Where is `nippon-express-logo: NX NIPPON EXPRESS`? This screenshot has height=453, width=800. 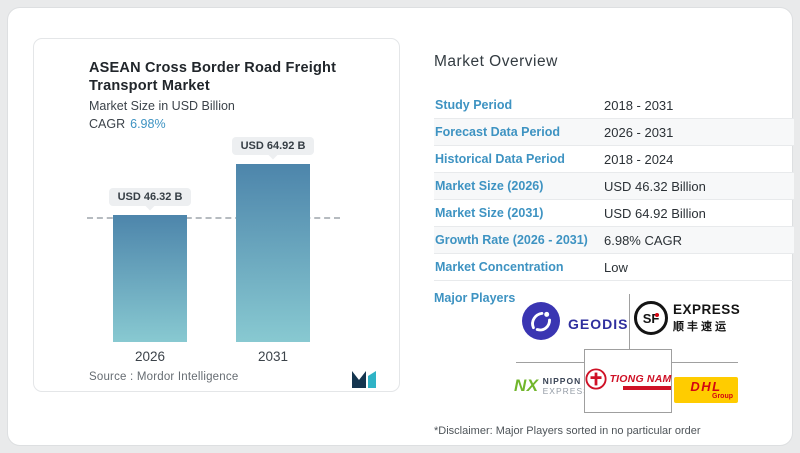 nippon-express-logo: NX NIPPON EXPRESS is located at coordinates (552, 386).